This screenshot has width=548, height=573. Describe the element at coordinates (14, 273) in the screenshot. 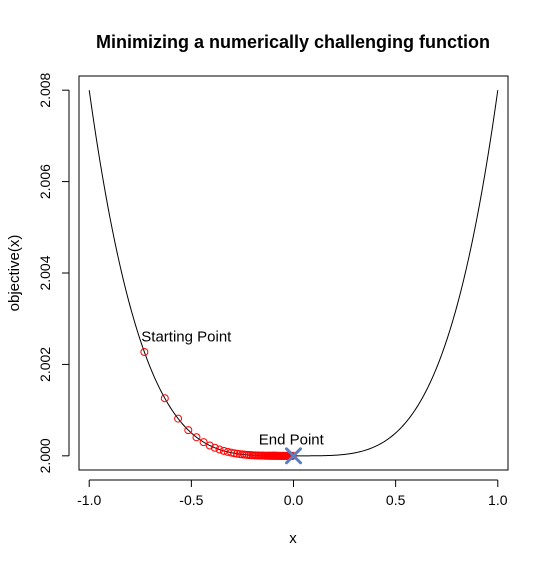

I see `y-axis-label: objective(x)` at that location.